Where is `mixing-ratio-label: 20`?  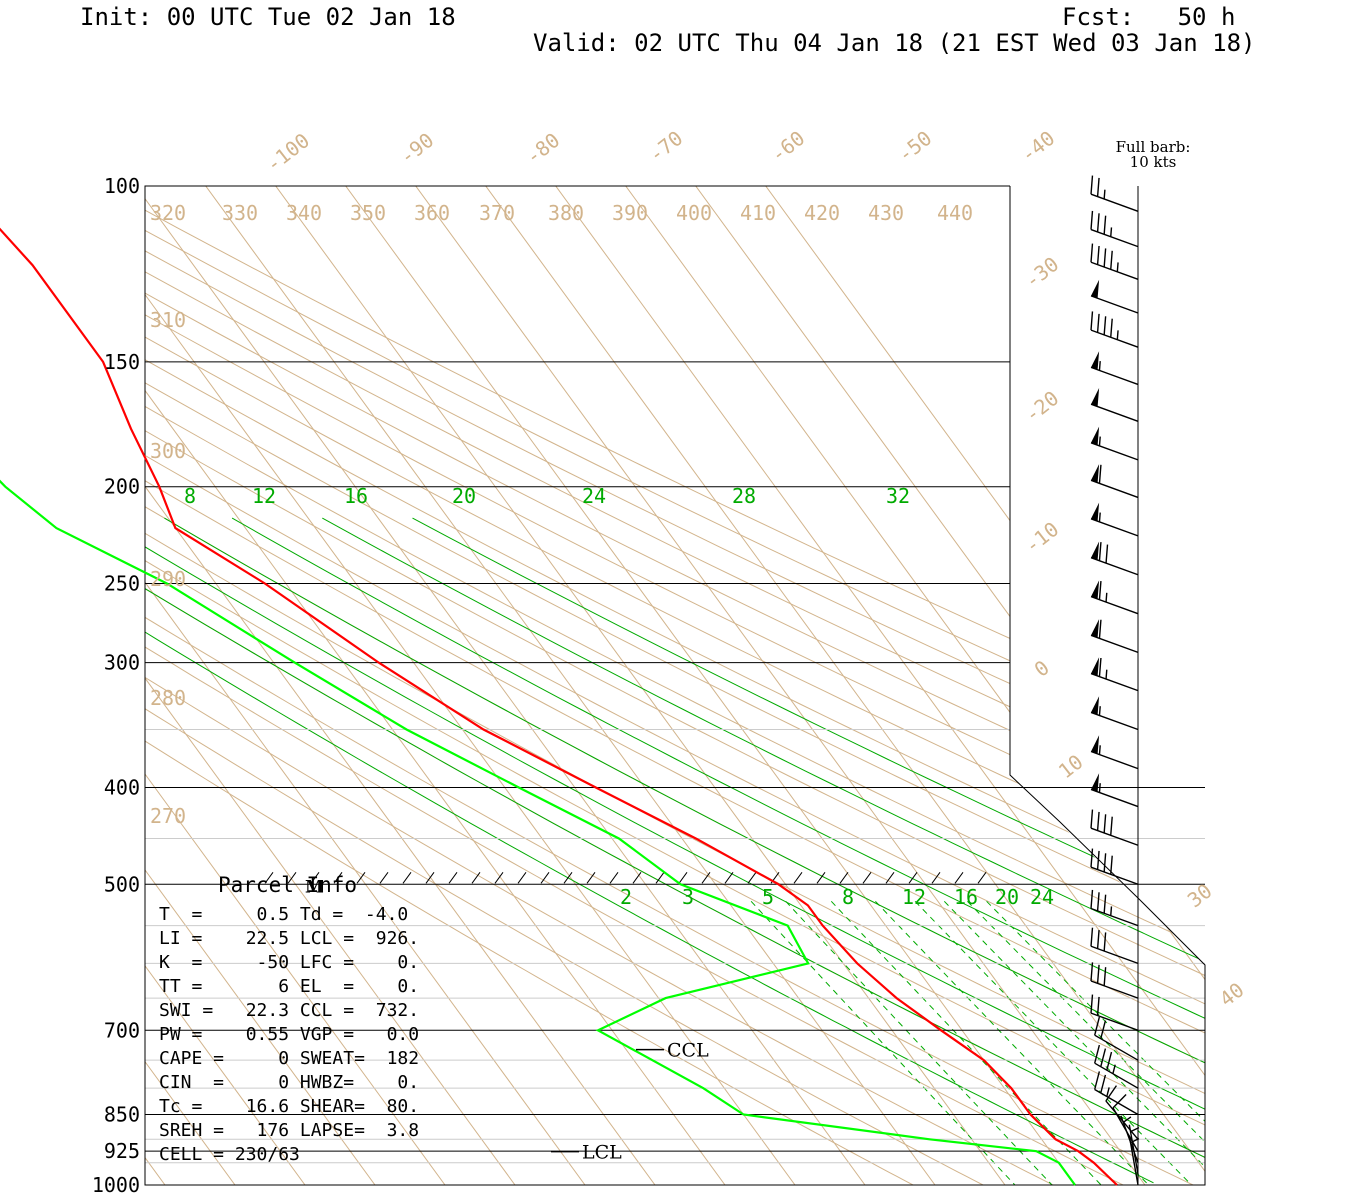
mixing-ratio-label: 20 is located at coordinates (464, 496).